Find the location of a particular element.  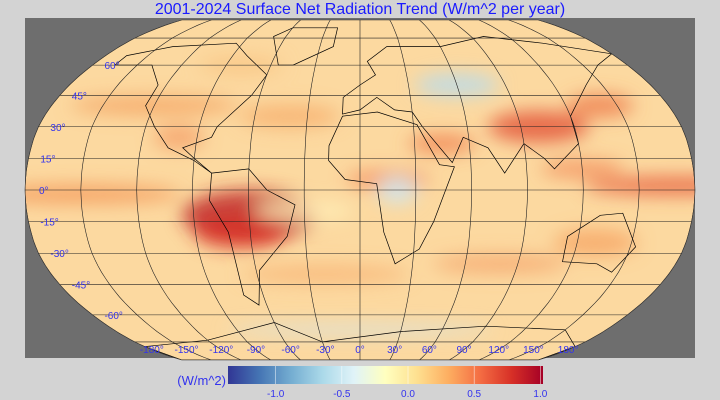

latitude-label: -60° is located at coordinates (113, 316).